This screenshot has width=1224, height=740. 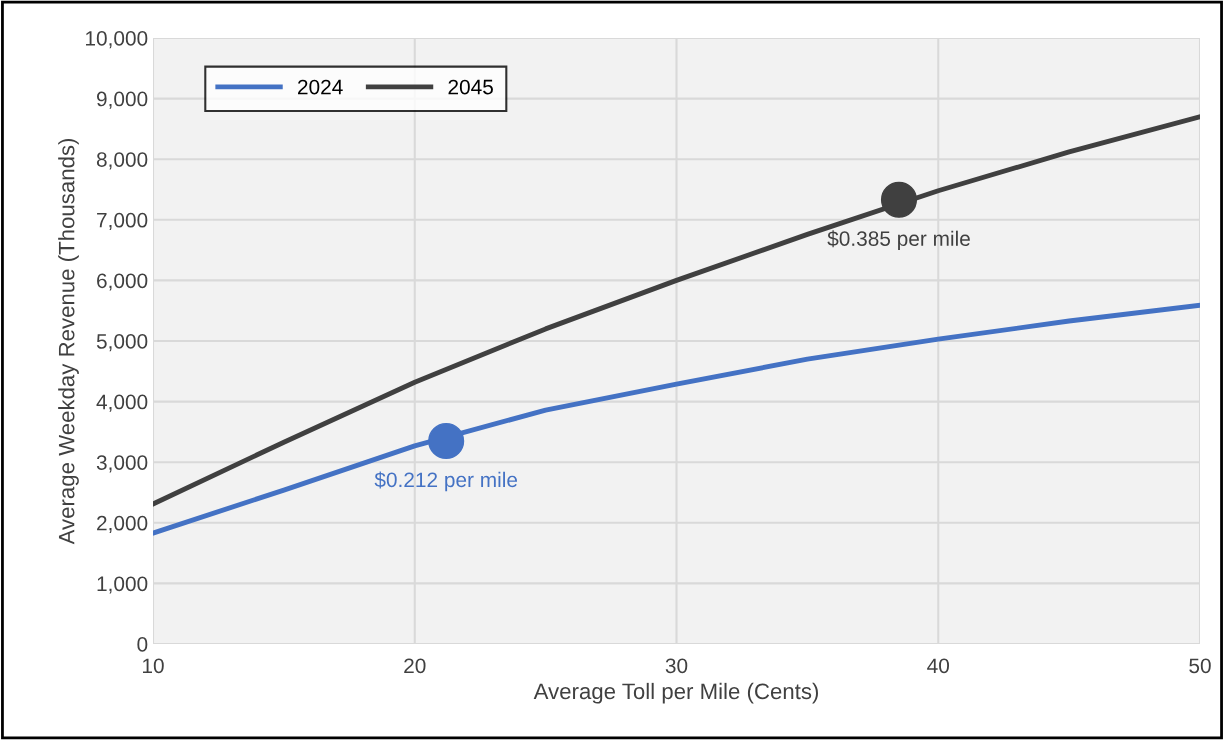 What do you see at coordinates (122, 403) in the screenshot?
I see `y-tick-label: 4,000` at bounding box center [122, 403].